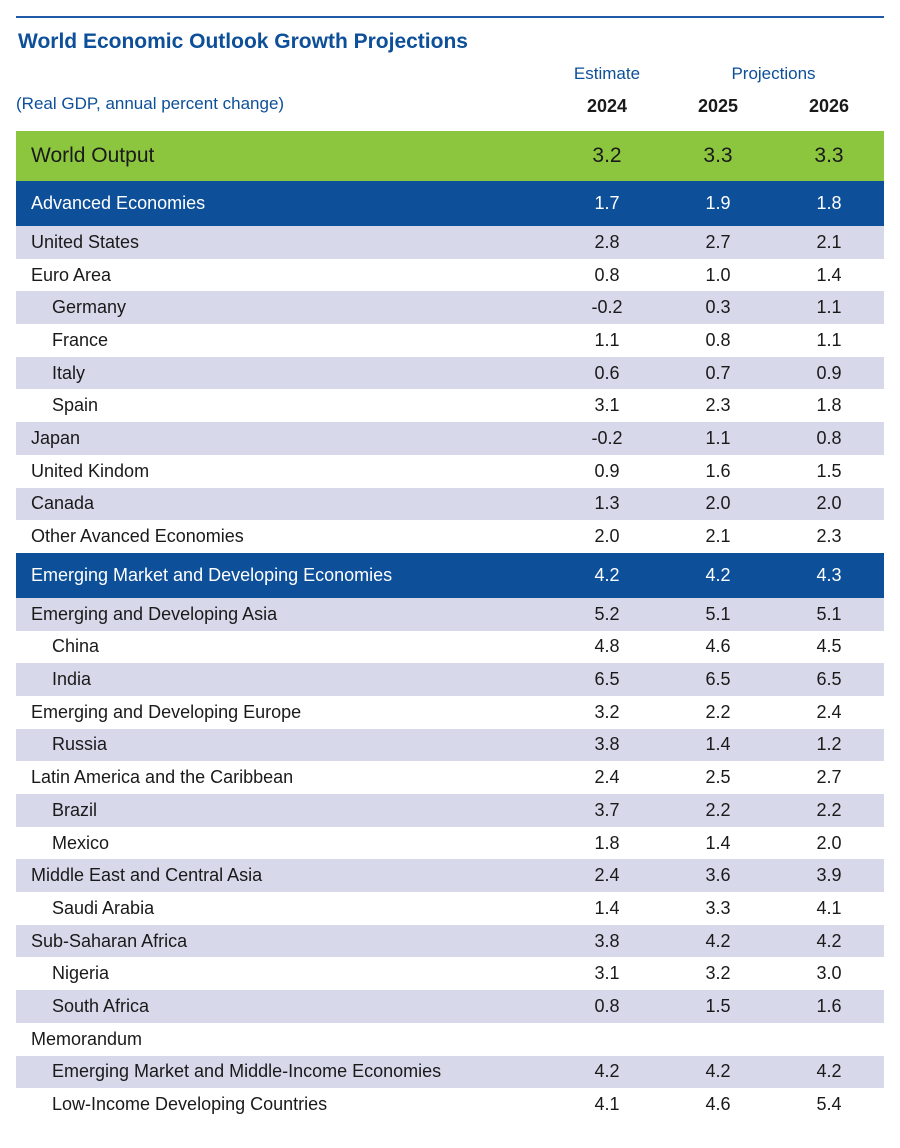 This screenshot has height=1148, width=900. What do you see at coordinates (450, 471) in the screenshot?
I see `table-row: United Kindom 0.9 1.6 1.5` at bounding box center [450, 471].